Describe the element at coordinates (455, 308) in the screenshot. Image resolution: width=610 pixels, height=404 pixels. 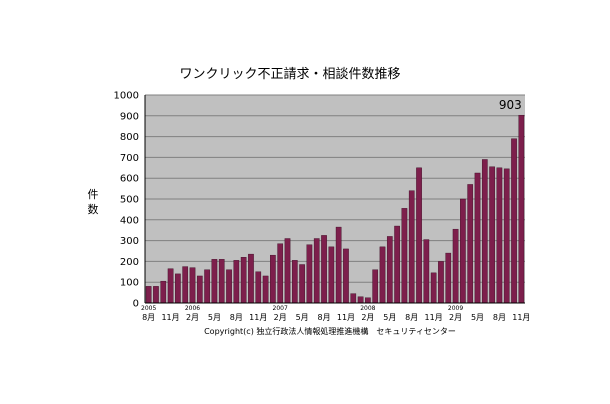
I see `x-year-label: 2009` at that location.